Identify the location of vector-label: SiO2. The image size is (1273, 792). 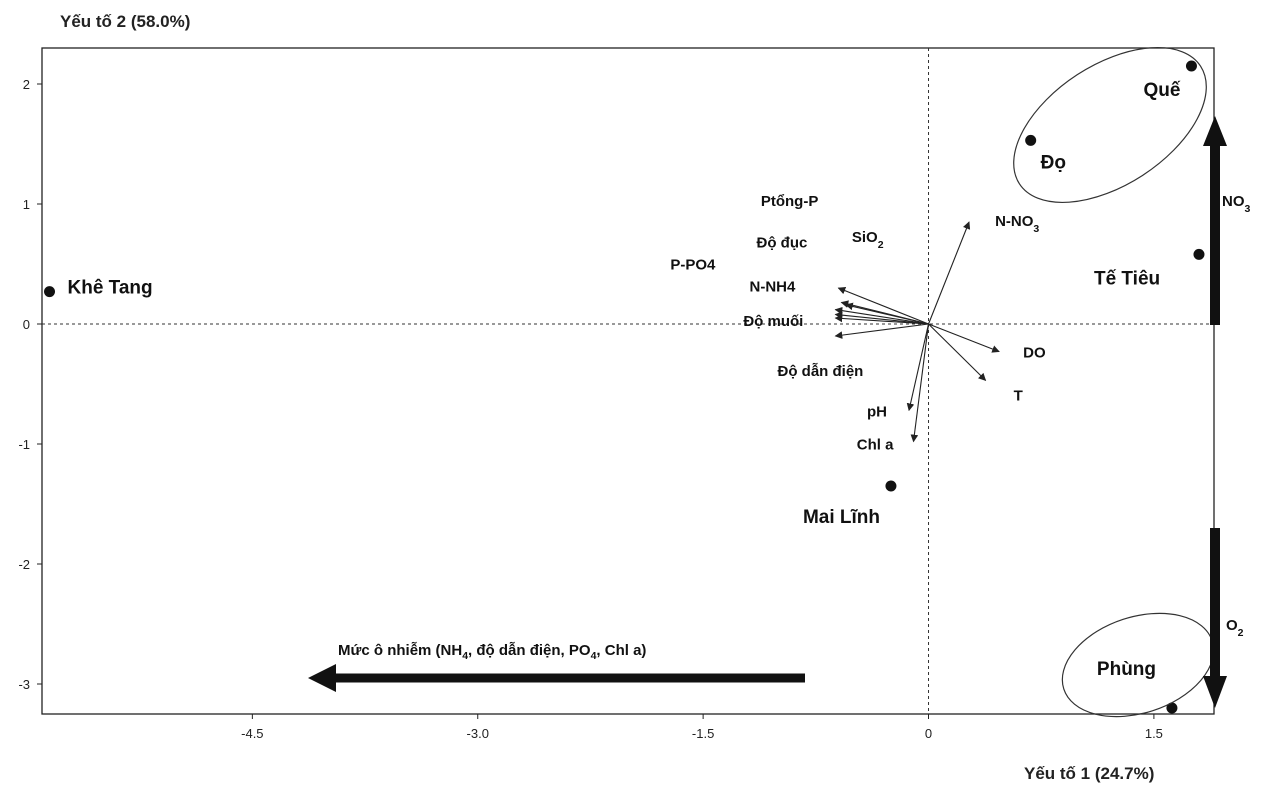
(868, 240).